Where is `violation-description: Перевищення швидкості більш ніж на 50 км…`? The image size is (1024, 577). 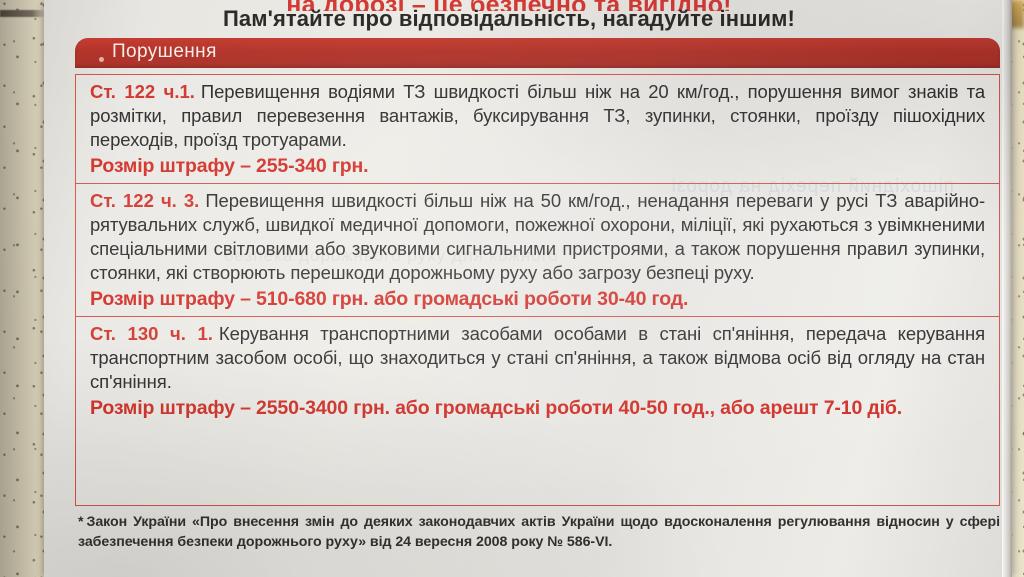 violation-description: Перевищення швидкості більш ніж на 50 км… is located at coordinates (538, 236).